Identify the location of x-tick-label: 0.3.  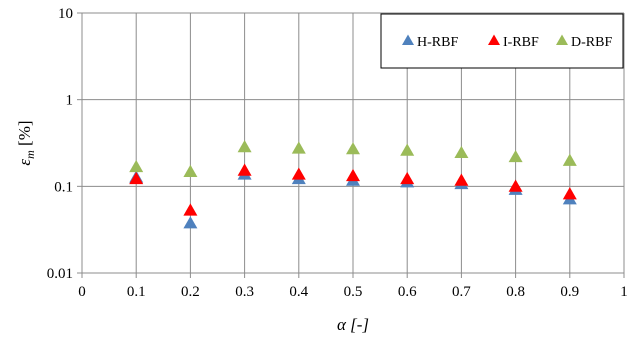
(244, 292).